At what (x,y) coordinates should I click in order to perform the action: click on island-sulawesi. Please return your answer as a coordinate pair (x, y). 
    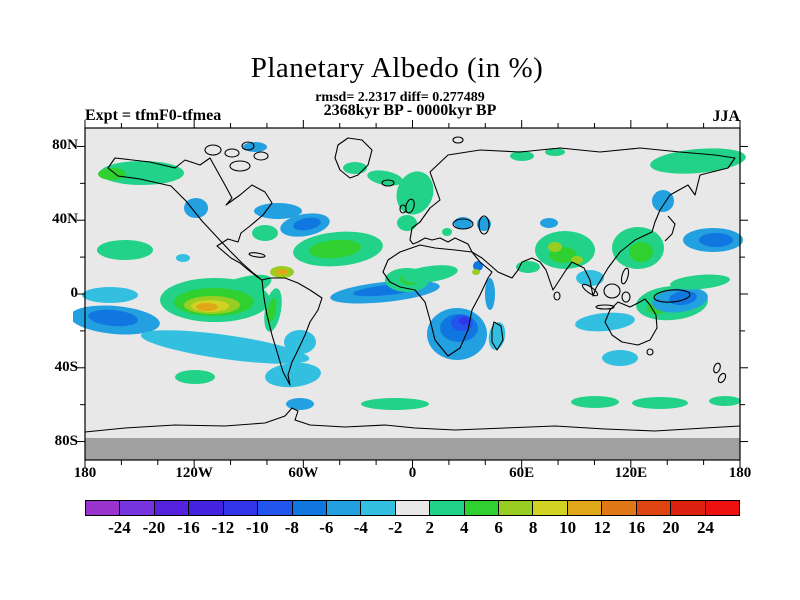
    Looking at the image, I should click on (626, 297).